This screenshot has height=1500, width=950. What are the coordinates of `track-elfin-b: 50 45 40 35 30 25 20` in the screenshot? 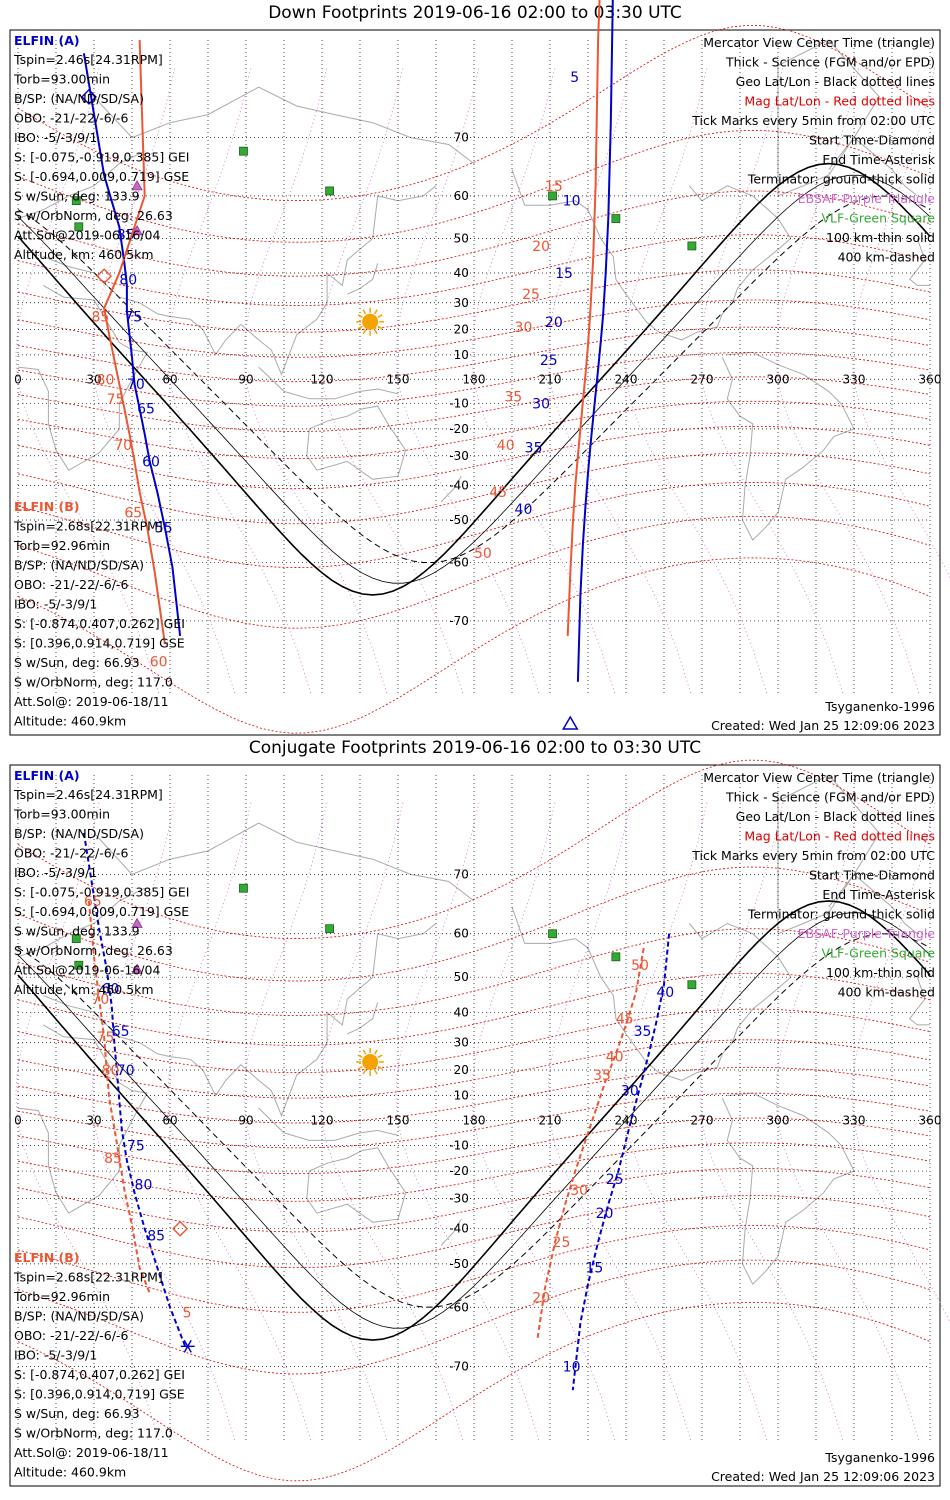 It's located at (590, 1144).